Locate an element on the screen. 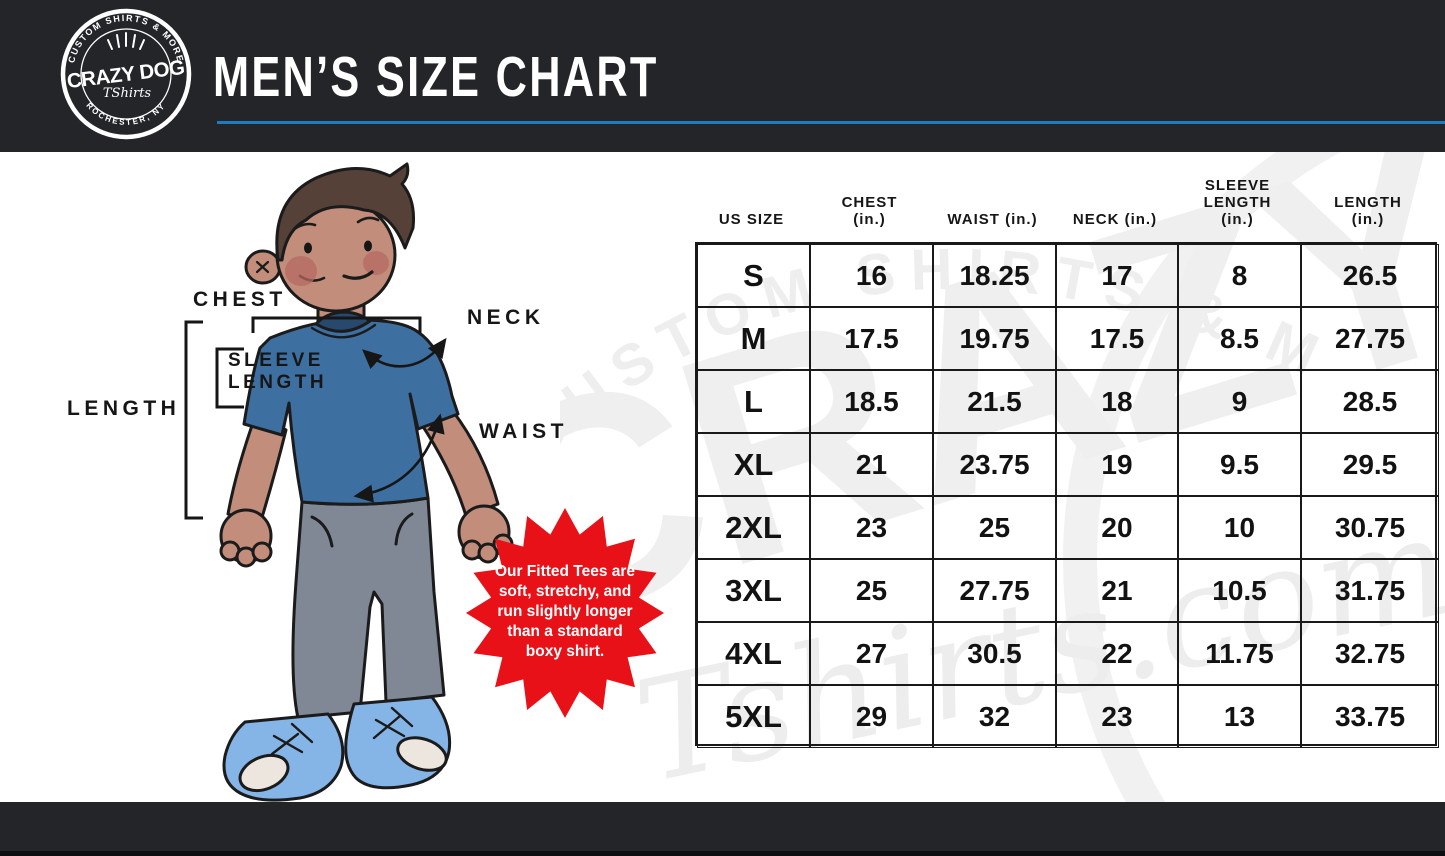  starburst-icon is located at coordinates (565, 613).